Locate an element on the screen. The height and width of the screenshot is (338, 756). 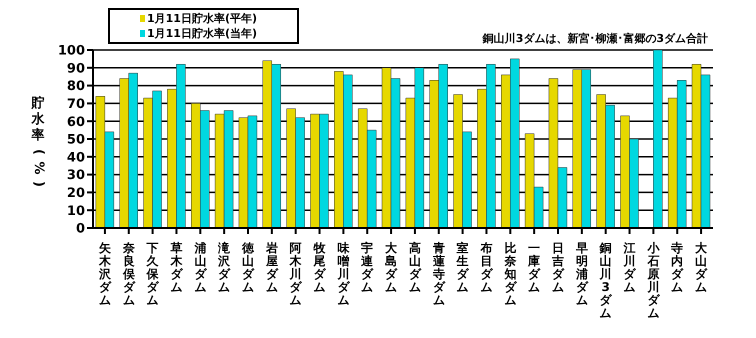
y-tick-label: 80 is located at coordinates (75, 86).